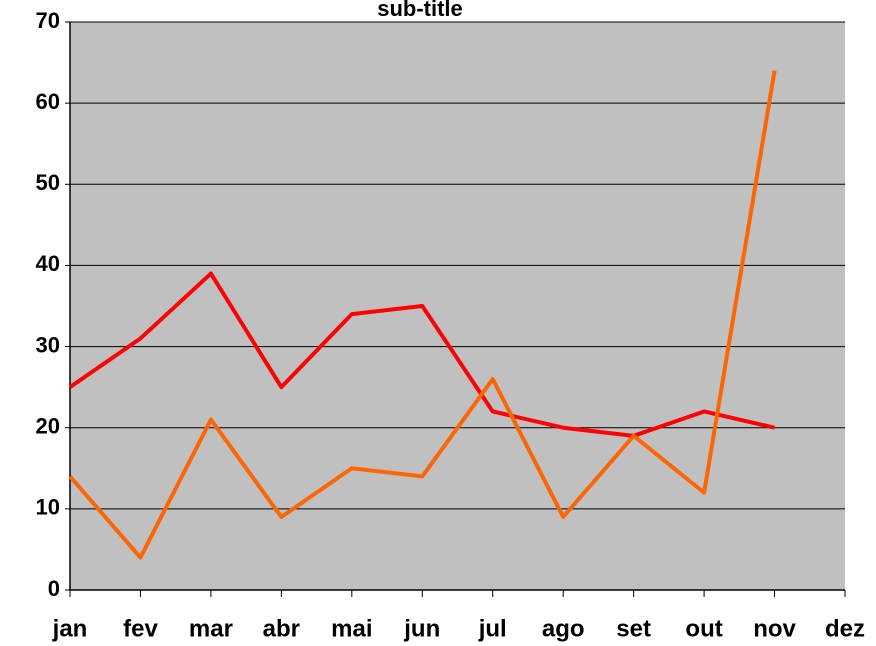 Image resolution: width=876 pixels, height=646 pixels. I want to click on x-tick-label: out, so click(703, 628).